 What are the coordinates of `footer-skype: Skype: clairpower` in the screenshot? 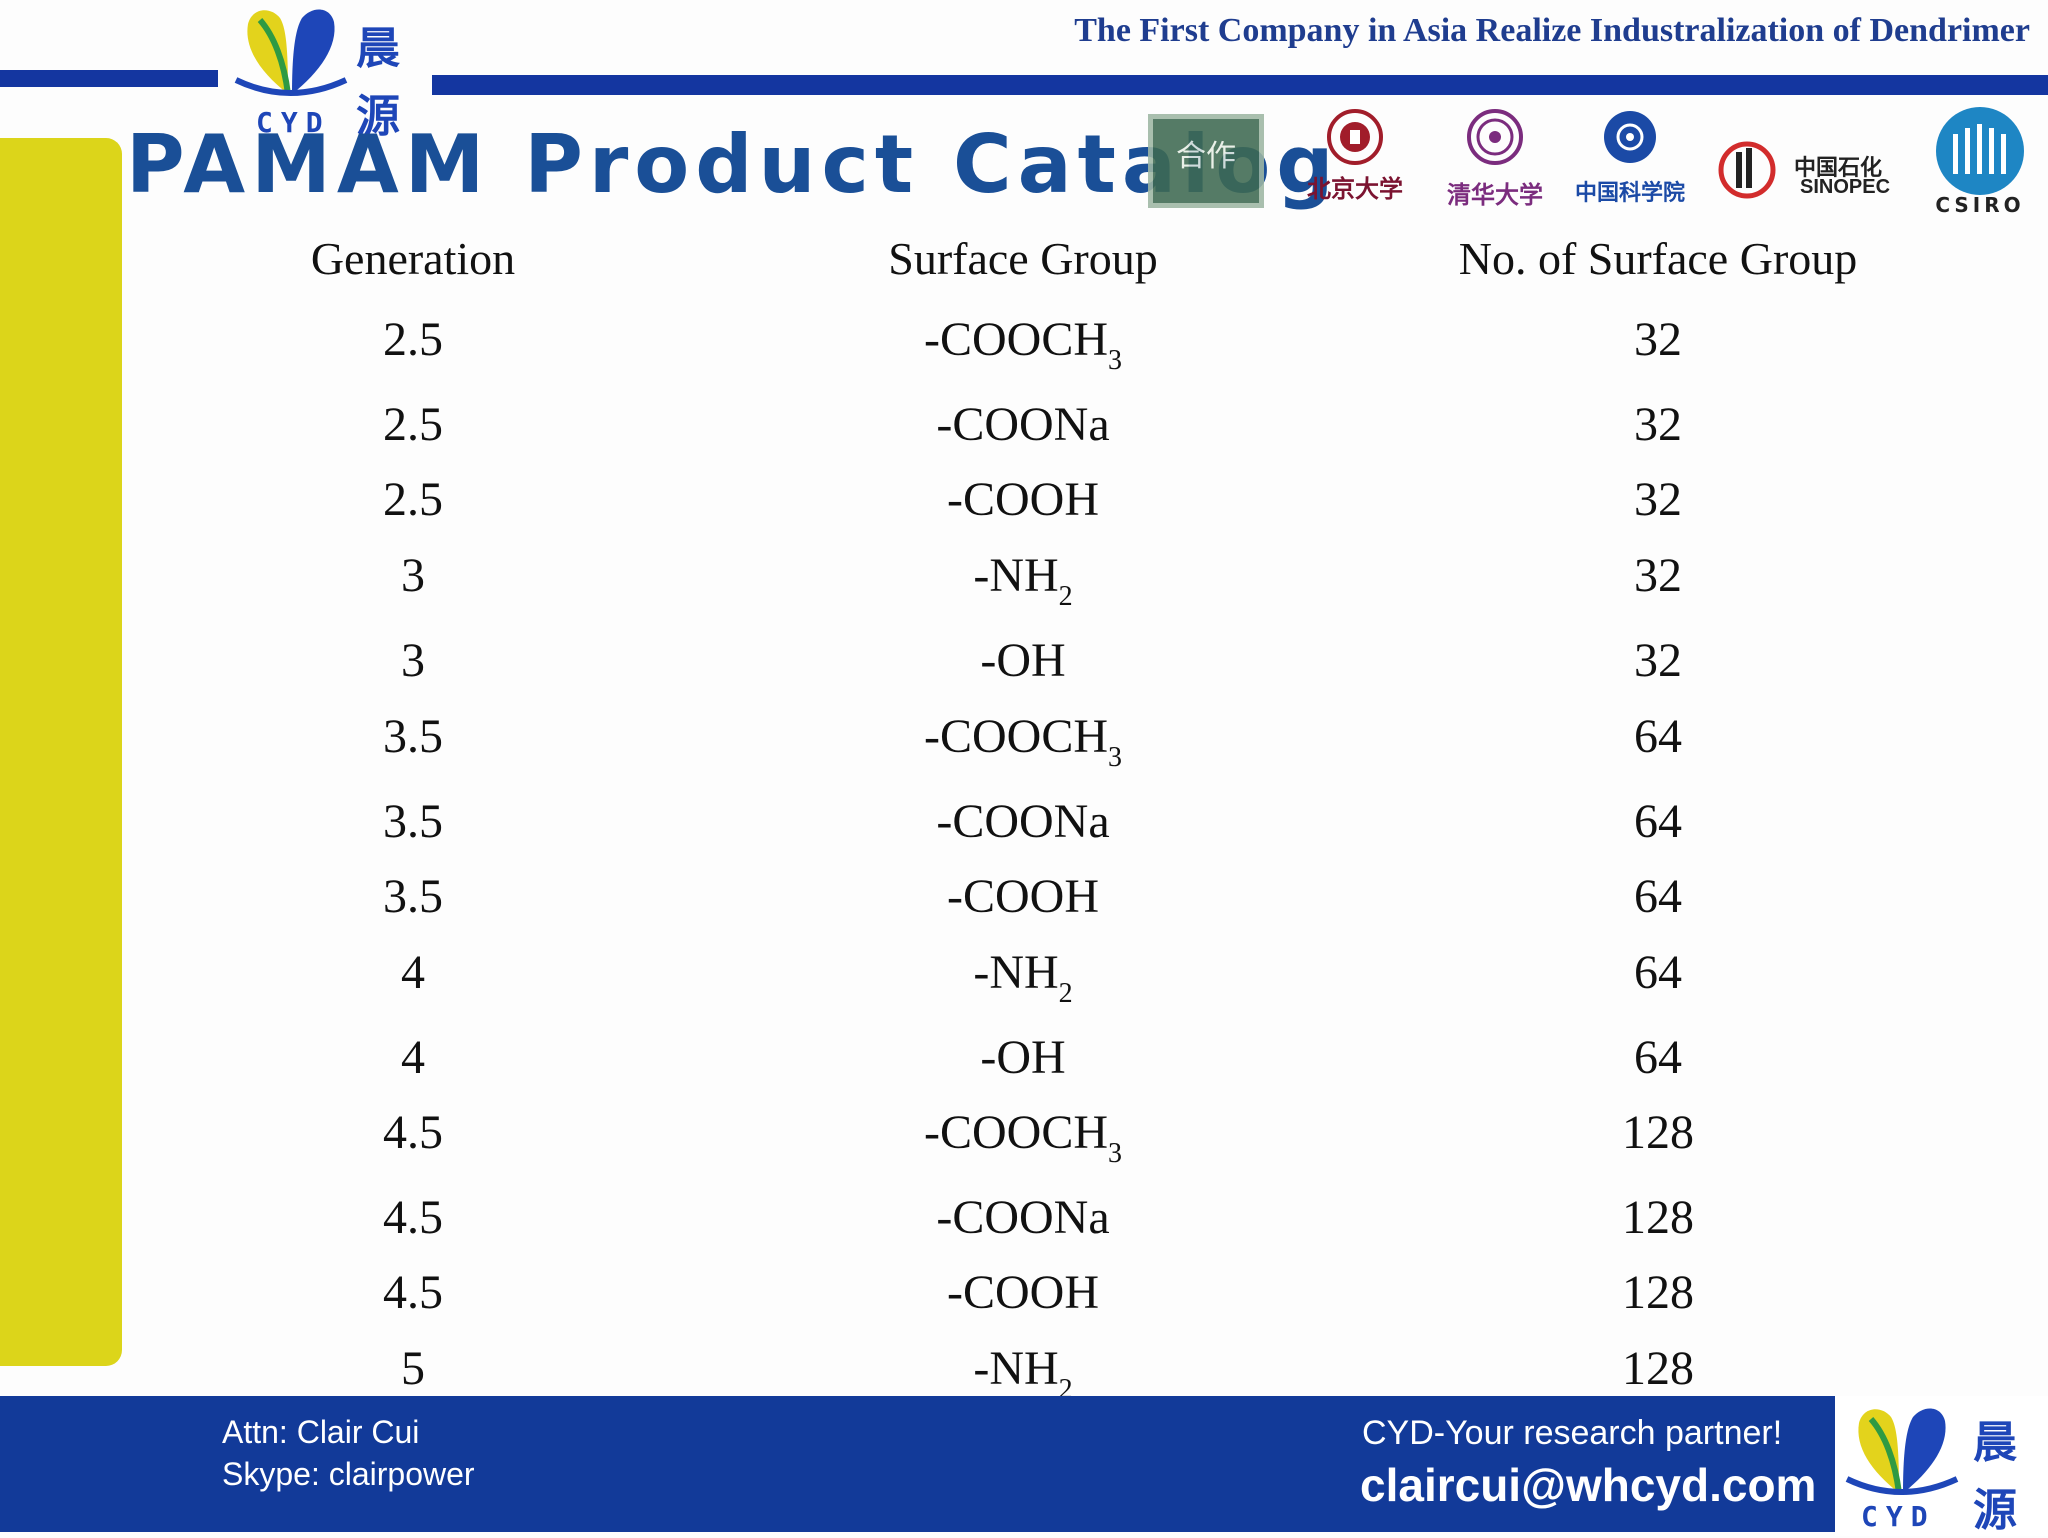 It's located at (348, 1474).